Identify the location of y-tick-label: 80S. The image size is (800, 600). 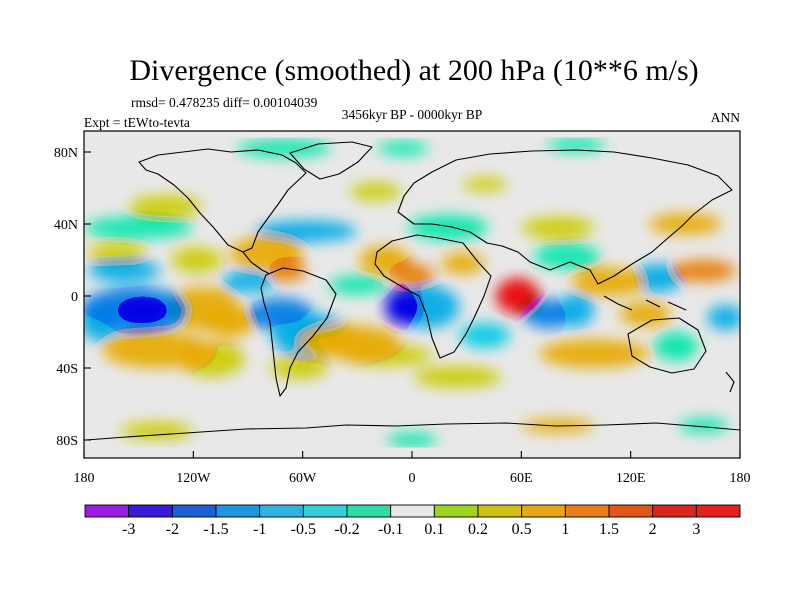
(67, 441).